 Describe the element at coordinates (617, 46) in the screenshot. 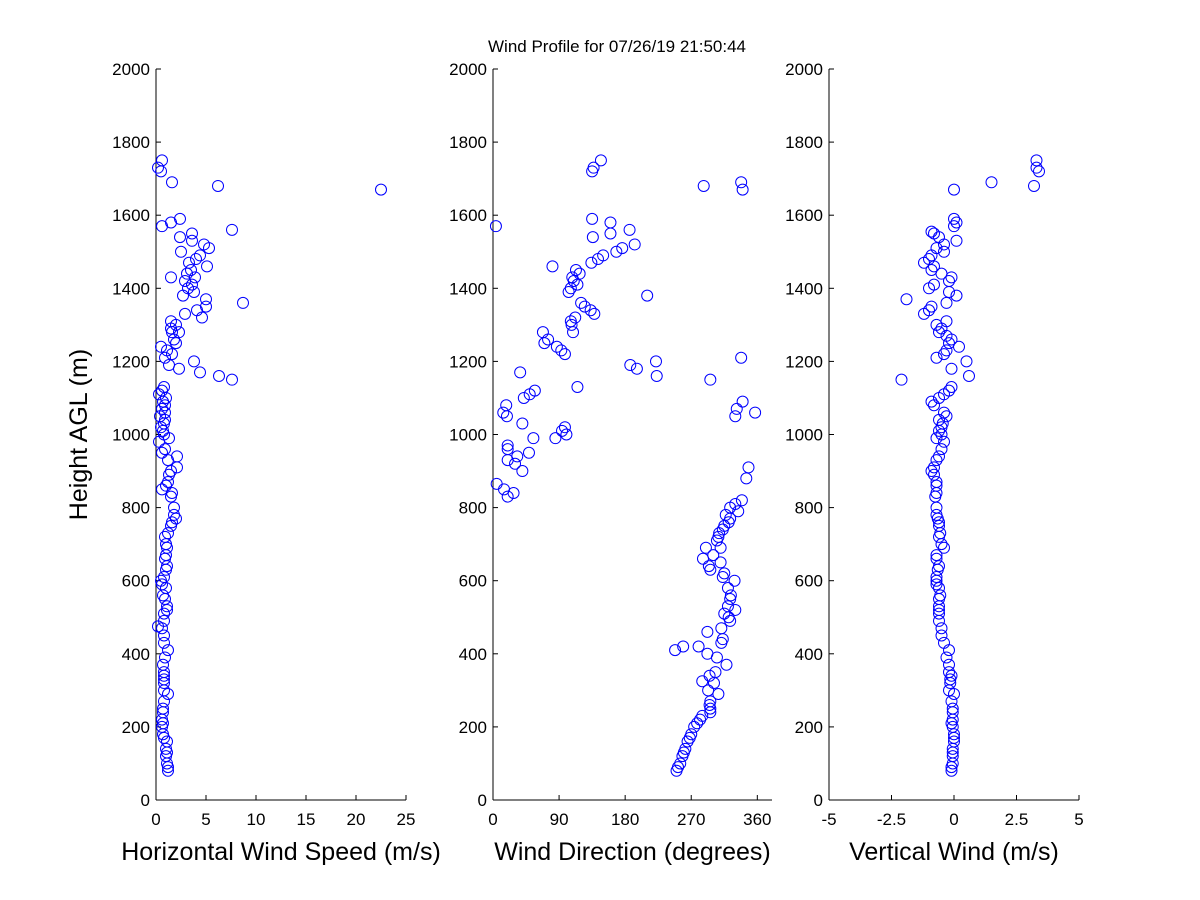

I see `figure-title: Wind Profile for 07/26/19 21:50:44` at that location.